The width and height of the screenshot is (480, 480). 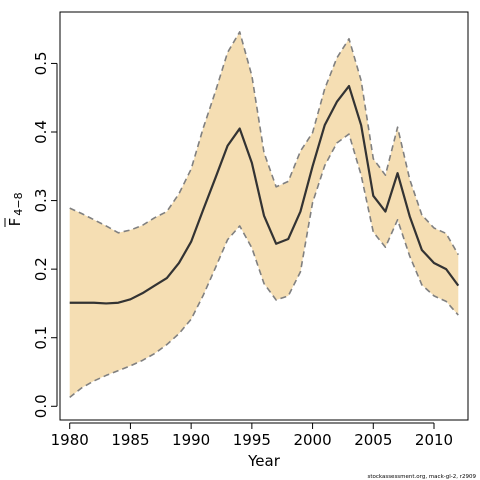 What do you see at coordinates (41, 63) in the screenshot?
I see `y-tick-label: 0.5` at bounding box center [41, 63].